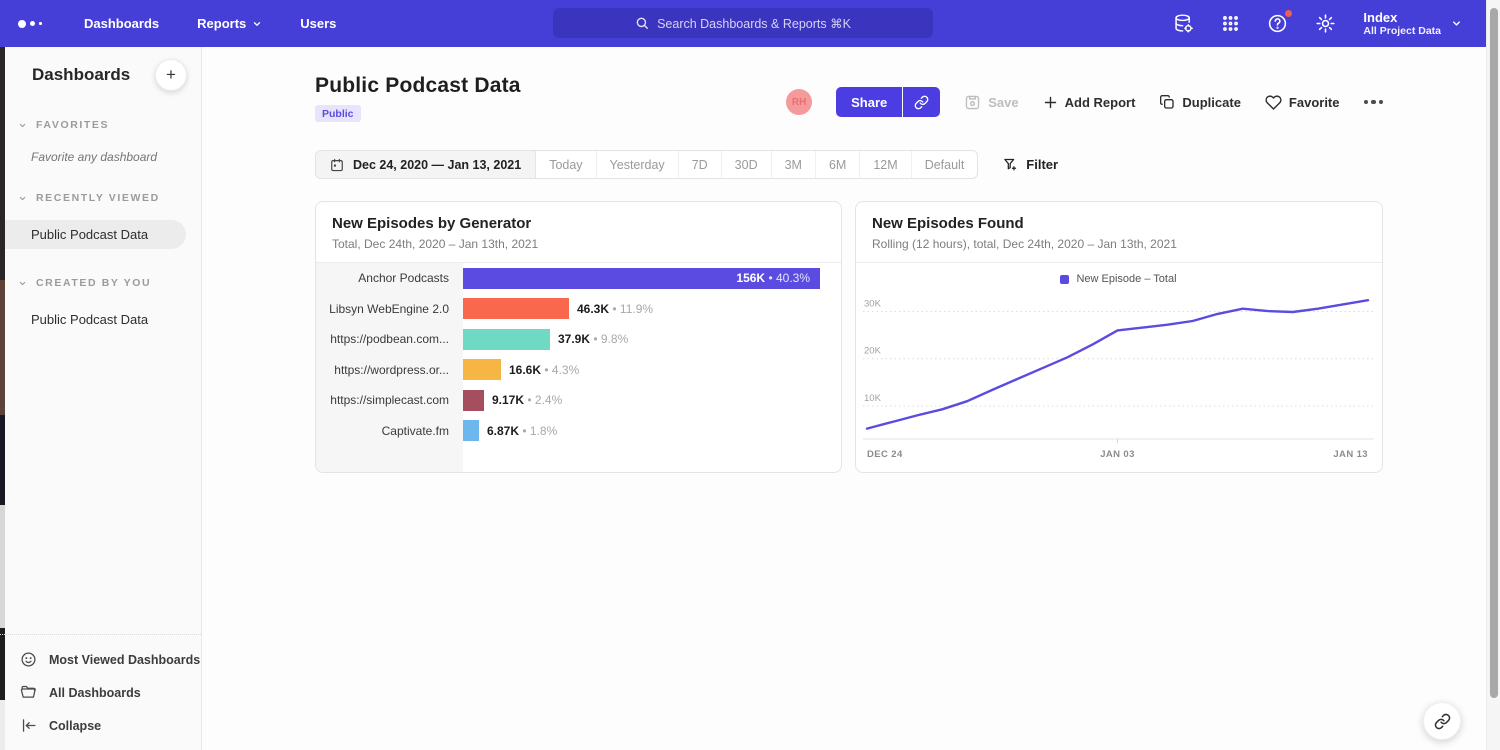 The height and width of the screenshot is (750, 1500). Describe the element at coordinates (873, 398) in the screenshot. I see `y-axis-tick-label: 10K` at that location.